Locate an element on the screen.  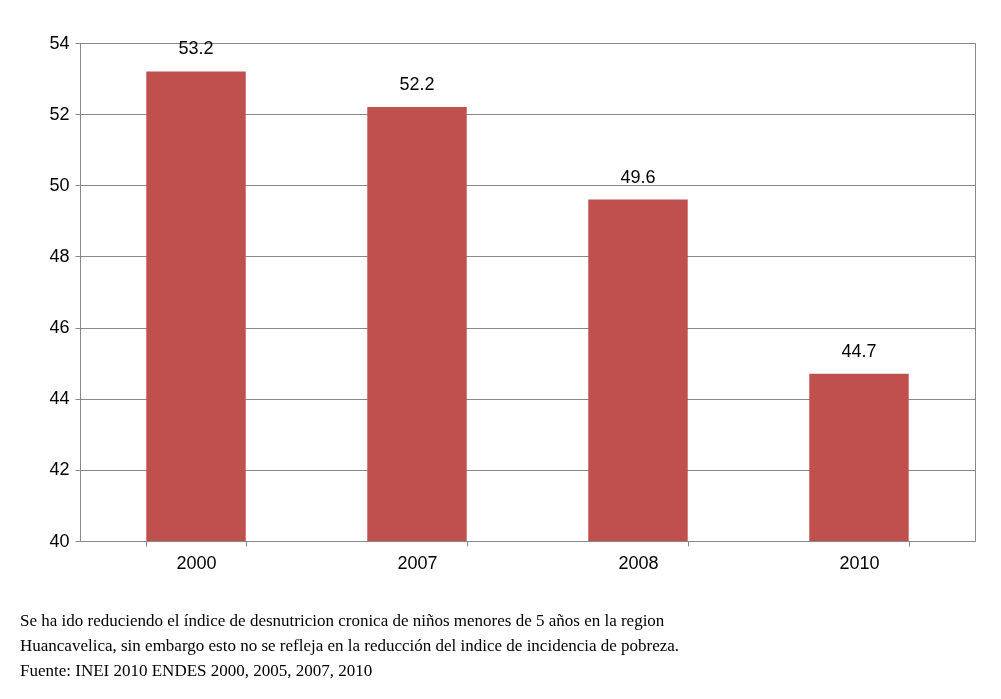
data-label: 44.7 is located at coordinates (859, 350).